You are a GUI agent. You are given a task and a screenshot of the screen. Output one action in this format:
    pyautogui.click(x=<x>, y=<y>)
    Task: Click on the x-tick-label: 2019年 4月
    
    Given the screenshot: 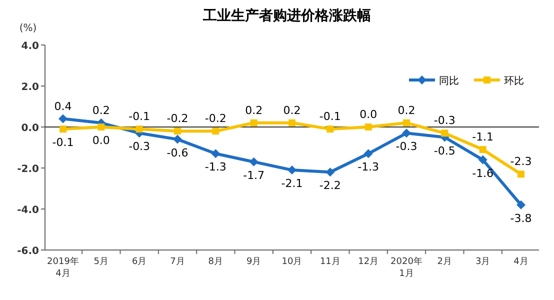 What is the action you would take?
    pyautogui.click(x=63, y=267)
    